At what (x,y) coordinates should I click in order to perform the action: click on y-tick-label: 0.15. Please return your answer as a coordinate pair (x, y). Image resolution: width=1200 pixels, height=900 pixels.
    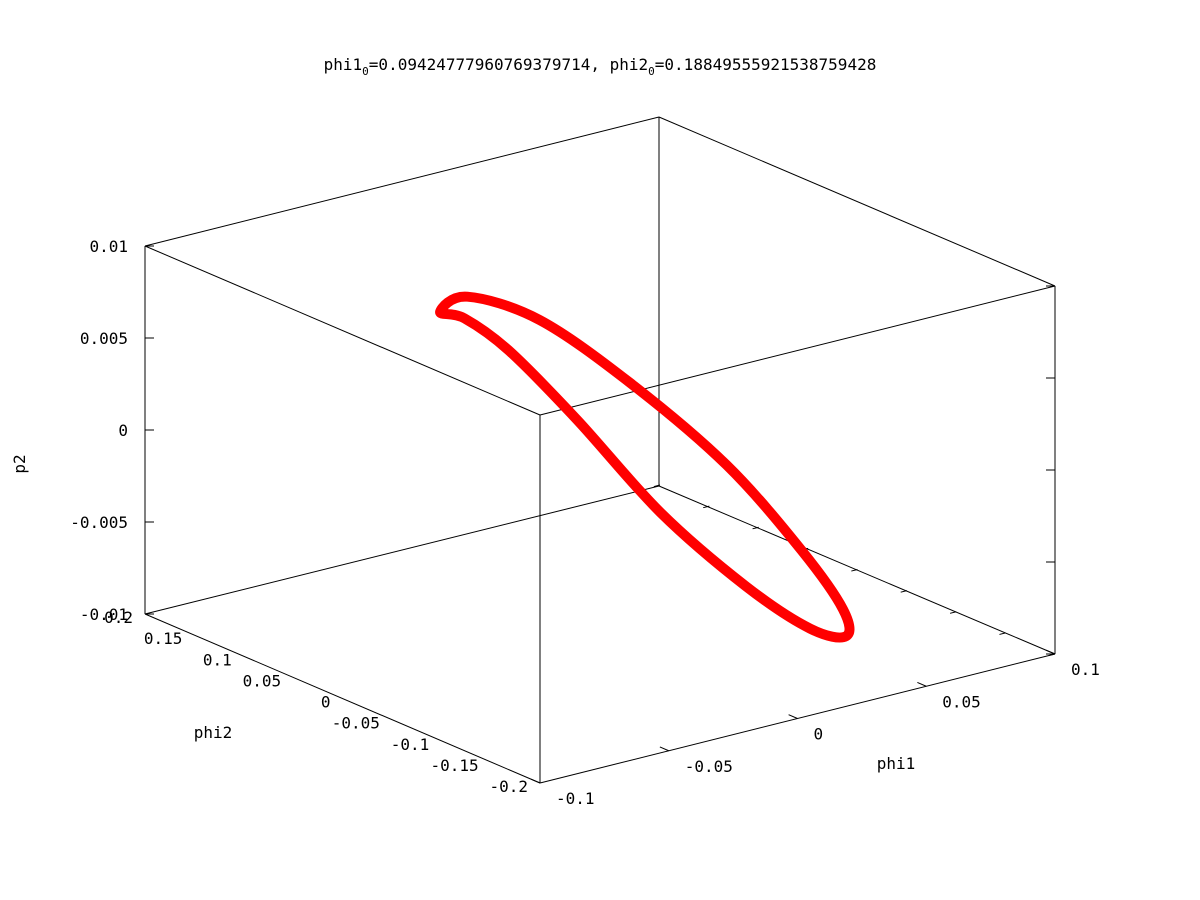
    Looking at the image, I should click on (163, 638).